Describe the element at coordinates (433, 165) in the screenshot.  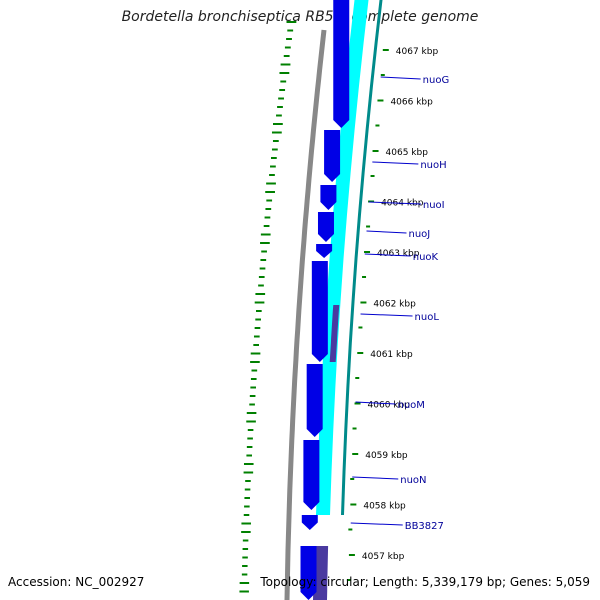
I see `gene-label: nuoH` at that location.